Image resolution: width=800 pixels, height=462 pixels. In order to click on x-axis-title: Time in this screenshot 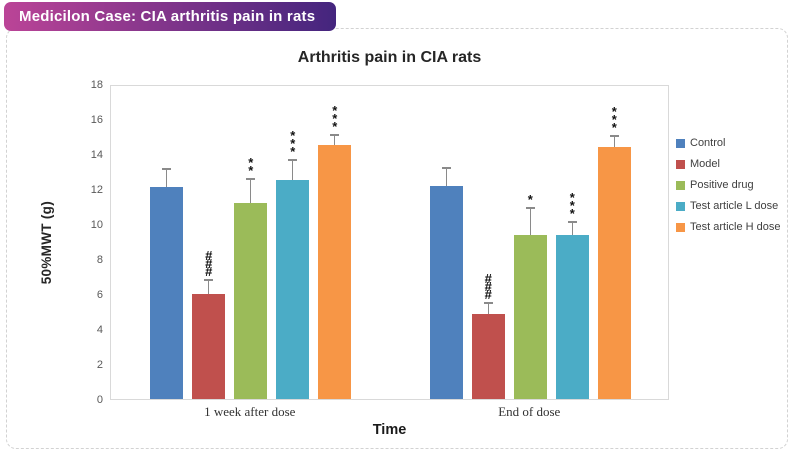, I will do `click(389, 430)`.